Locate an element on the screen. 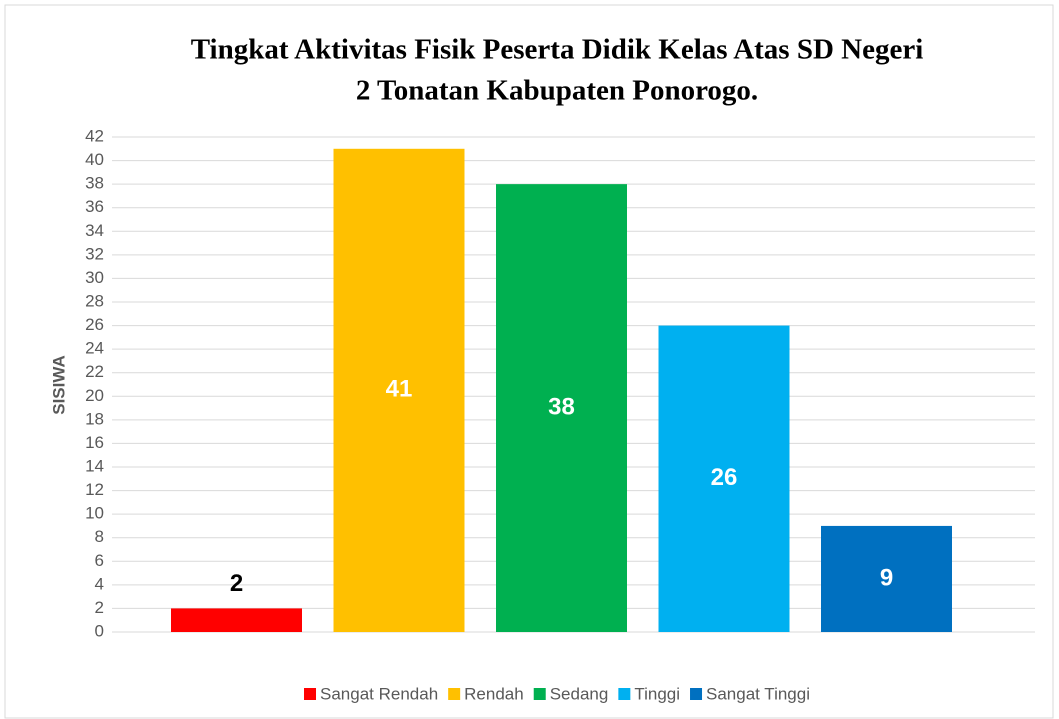 Image resolution: width=1059 pixels, height=719 pixels. legend-label: Sangat Tinggi is located at coordinates (758, 693).